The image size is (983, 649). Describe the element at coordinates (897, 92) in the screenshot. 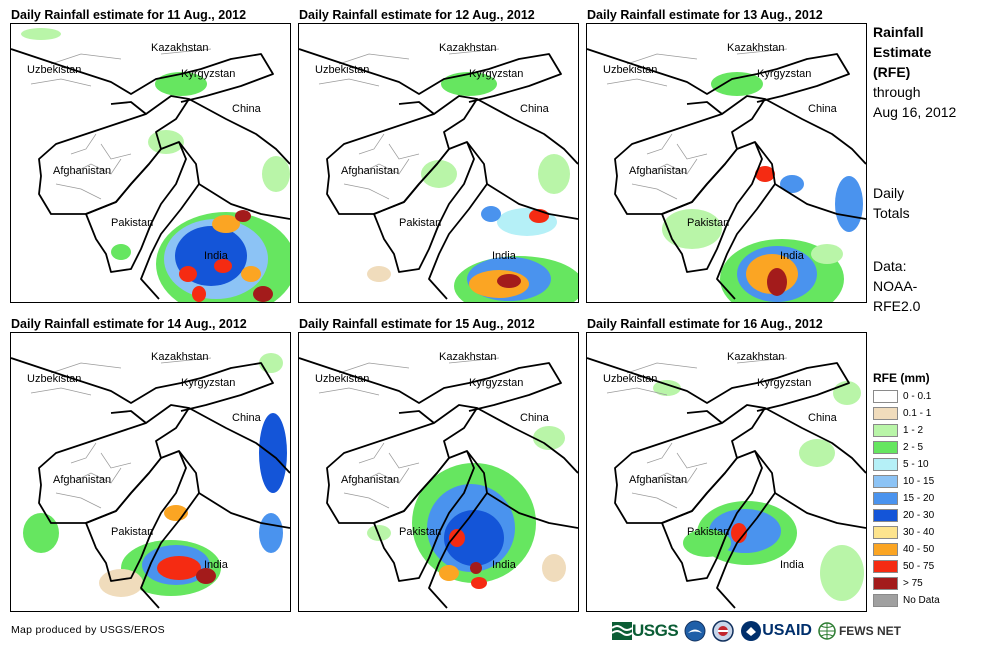

I see `through-line: through` at that location.